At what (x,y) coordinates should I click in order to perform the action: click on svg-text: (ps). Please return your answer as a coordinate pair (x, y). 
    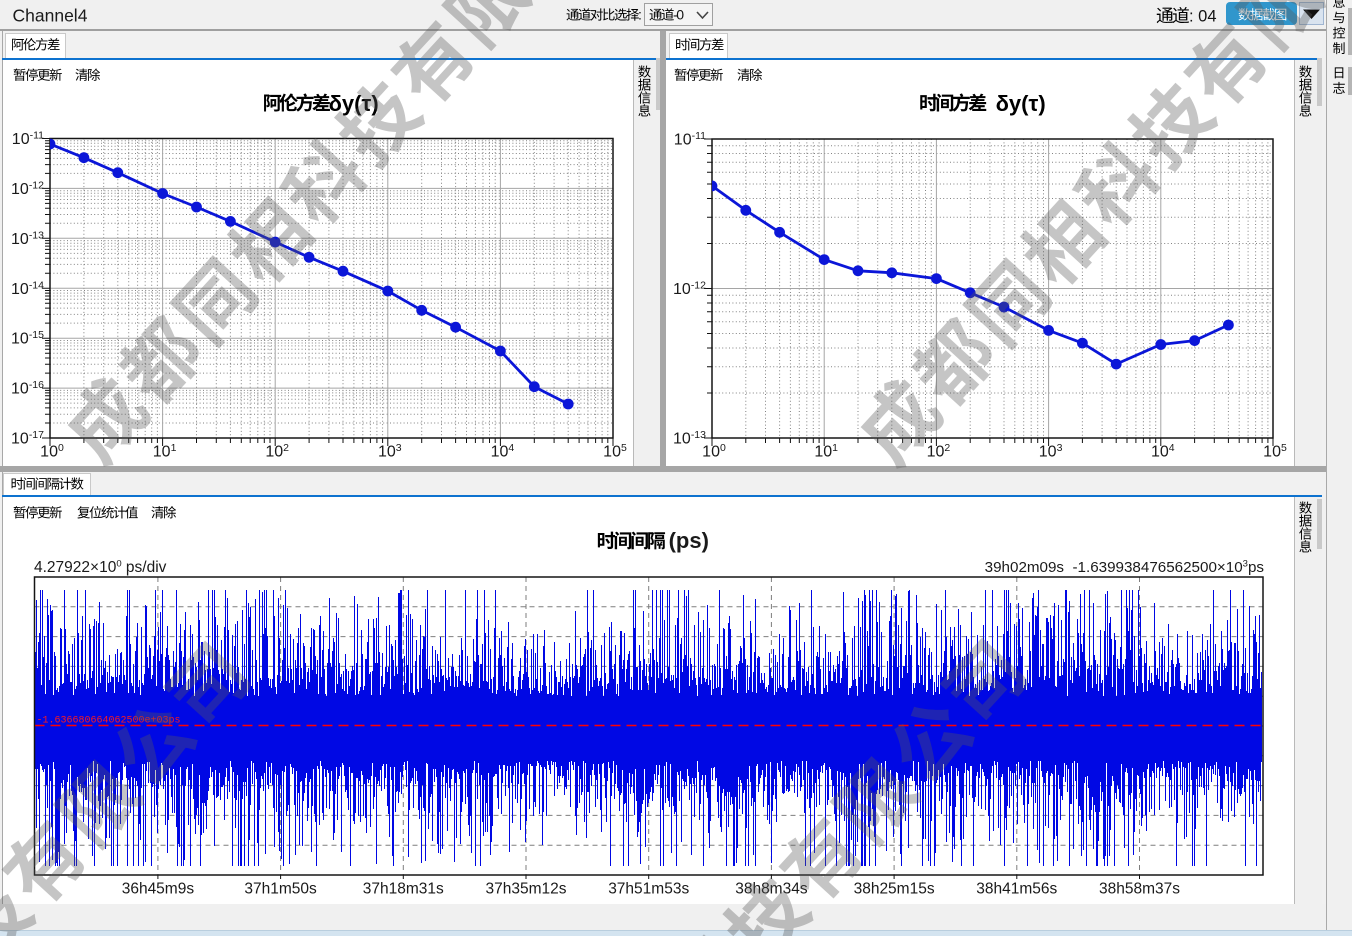
    Looking at the image, I should click on (689, 540).